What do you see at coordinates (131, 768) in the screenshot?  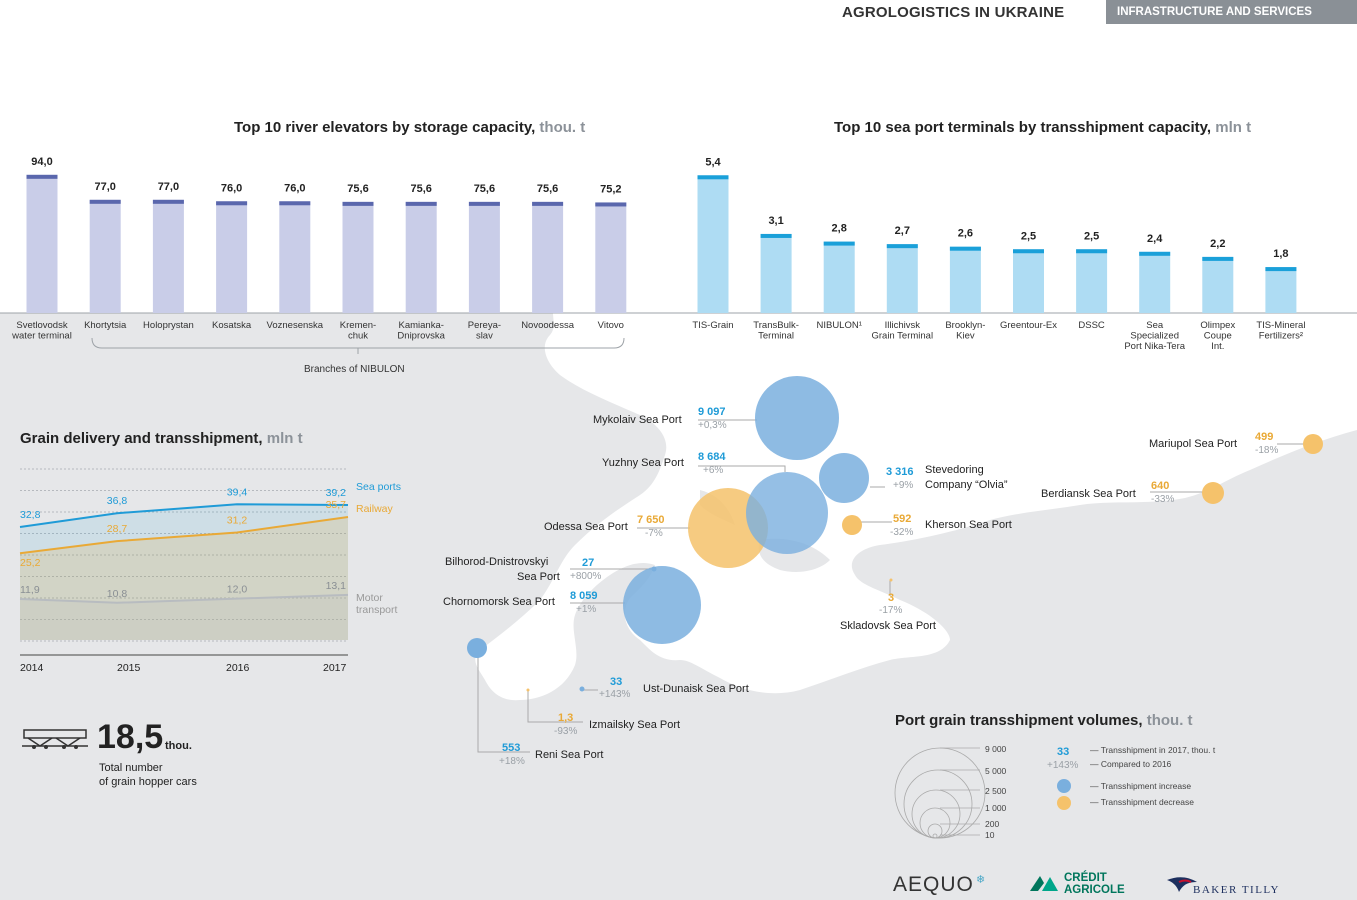 I see `hopper-line1: Total number` at bounding box center [131, 768].